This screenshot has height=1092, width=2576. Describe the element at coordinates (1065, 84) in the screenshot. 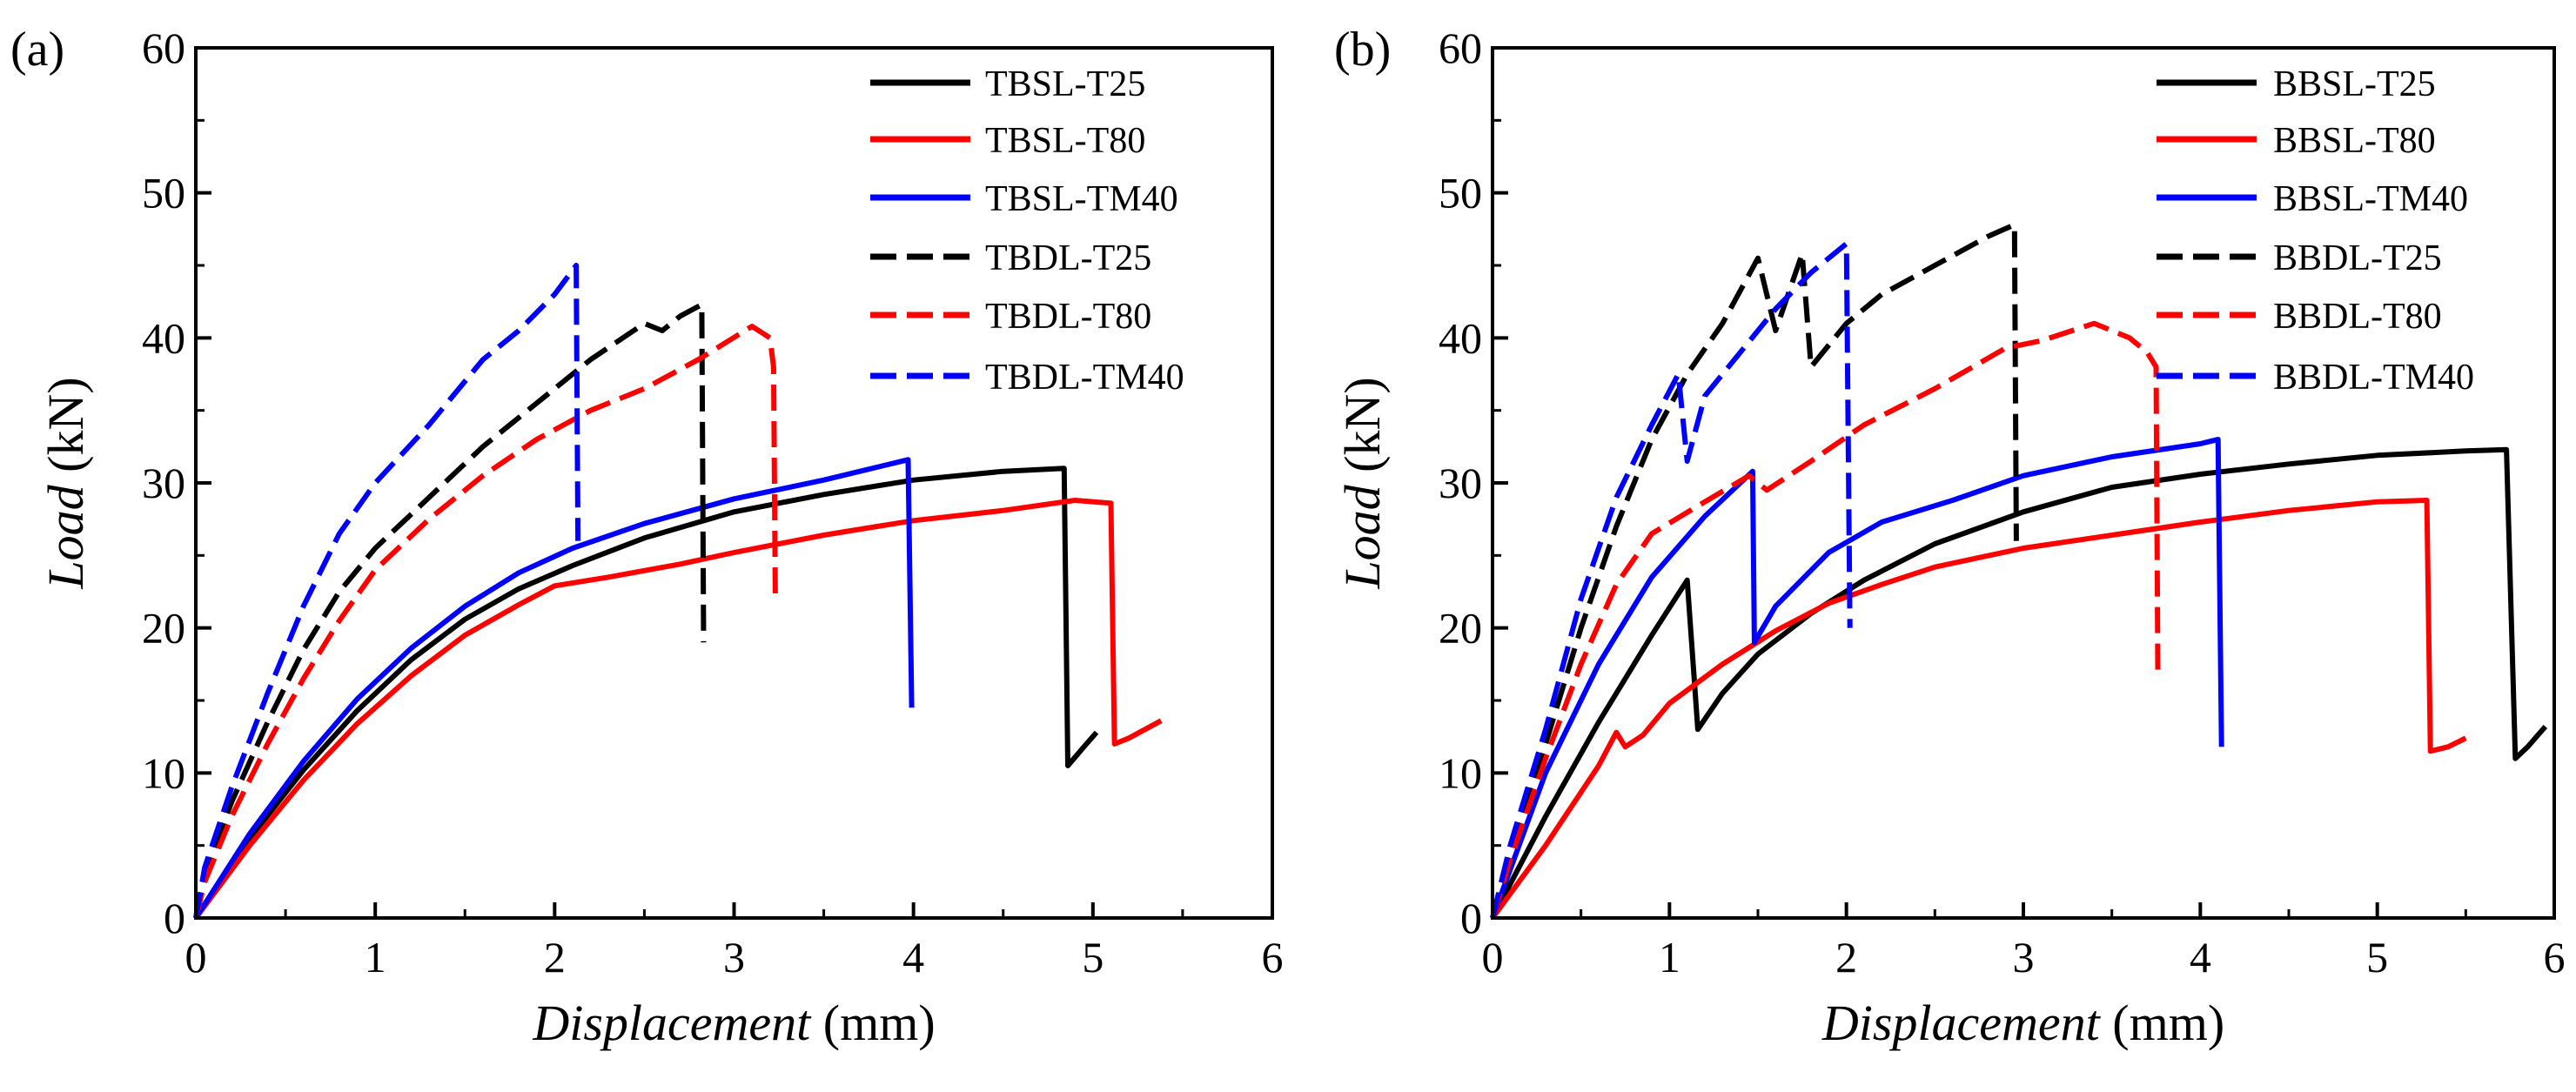

I see `legend-label-TBSL-T25: TBSL-T25` at that location.